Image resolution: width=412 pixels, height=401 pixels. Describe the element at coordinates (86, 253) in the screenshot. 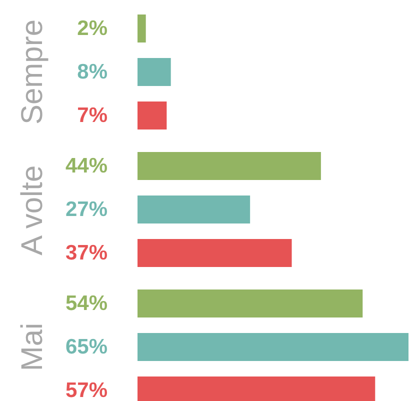

I see `data-label: 37%` at that location.